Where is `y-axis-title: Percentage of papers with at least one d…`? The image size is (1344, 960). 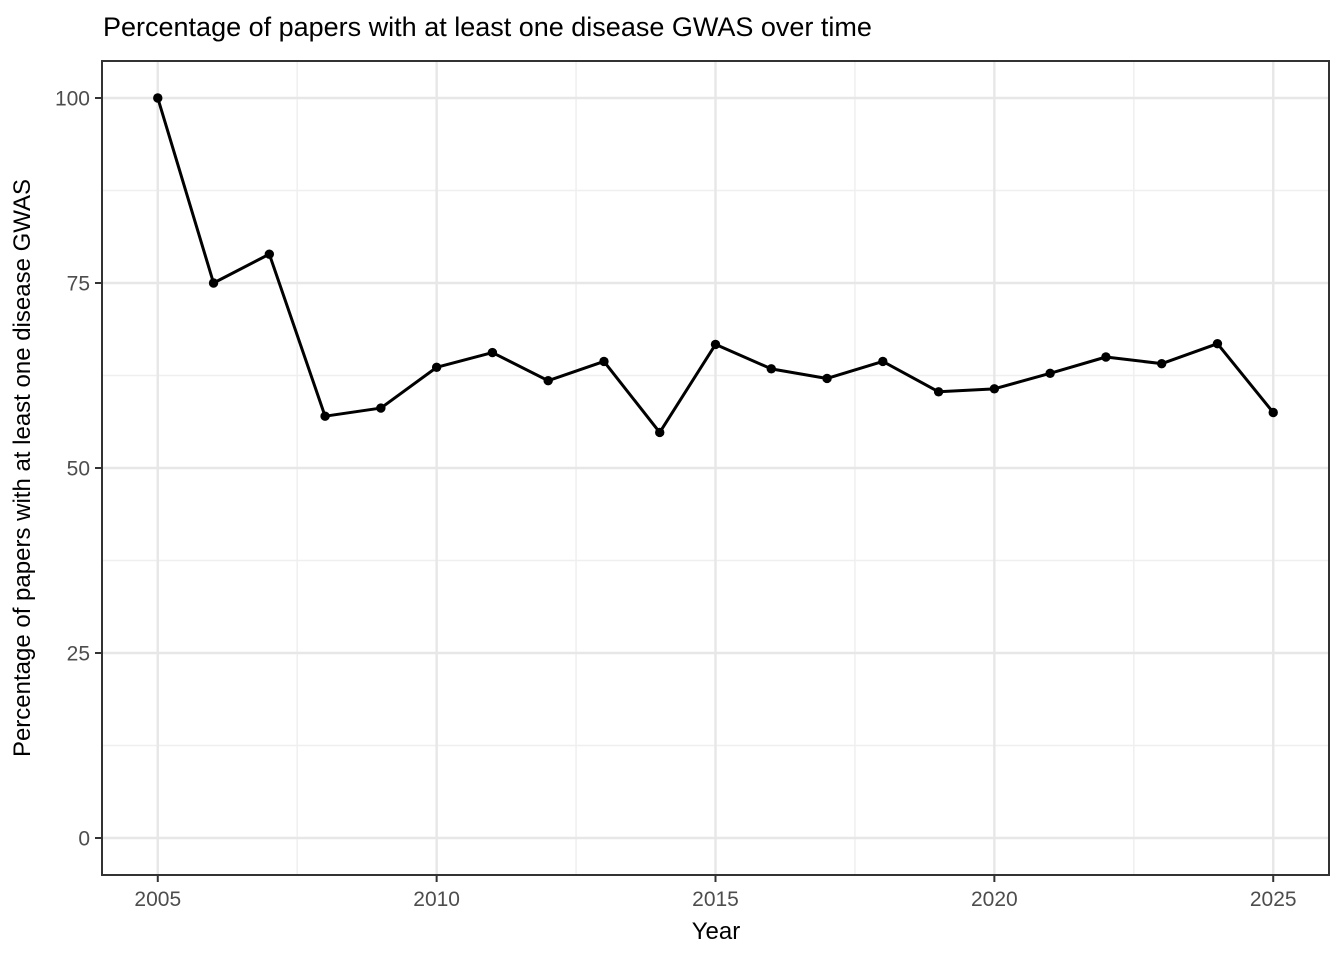
y-axis-title: Percentage of papers with at least one d… is located at coordinates (22, 468).